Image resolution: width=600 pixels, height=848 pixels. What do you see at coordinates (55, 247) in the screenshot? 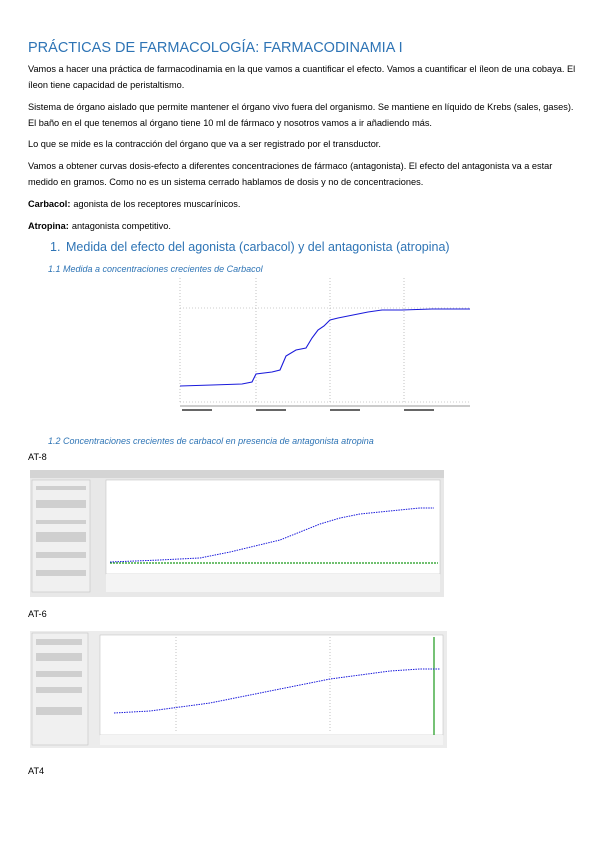
I see `section-number: 1.` at bounding box center [55, 247].